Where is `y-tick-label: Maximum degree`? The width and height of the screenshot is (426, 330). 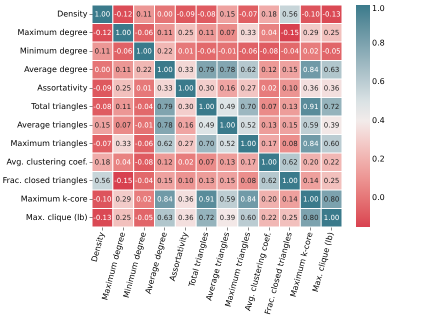 y-tick-label: Maximum degree is located at coordinates (53, 32).